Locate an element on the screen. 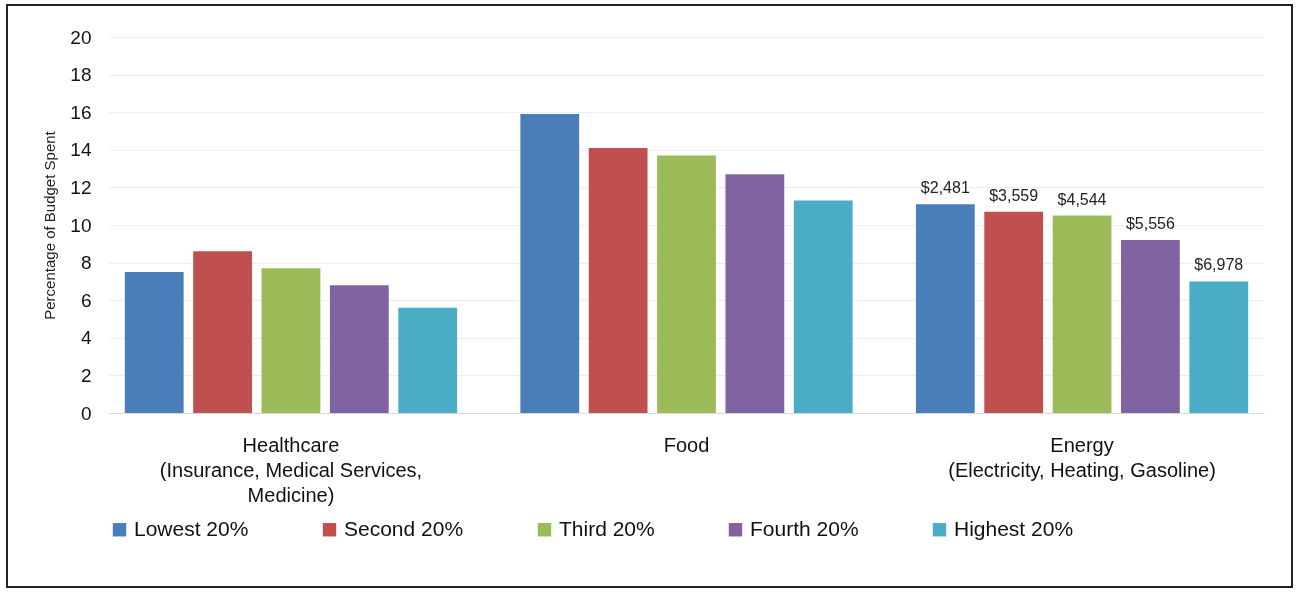  y-tick-label: 10 is located at coordinates (81, 225).